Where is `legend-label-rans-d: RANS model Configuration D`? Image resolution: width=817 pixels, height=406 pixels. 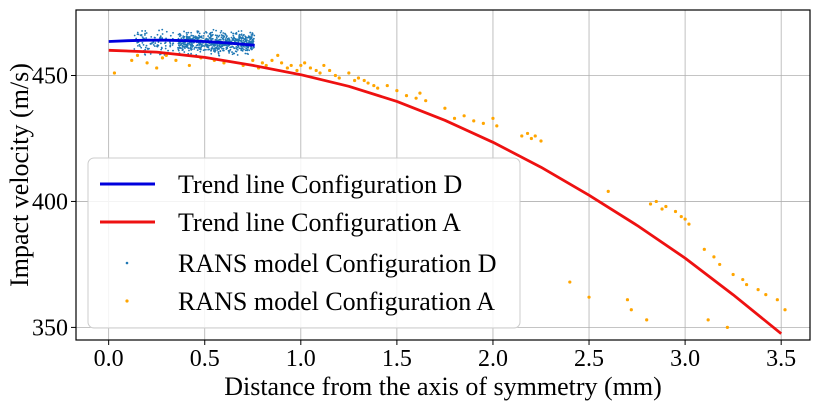 legend-label-rans-d: RANS model Configuration D is located at coordinates (337, 263).